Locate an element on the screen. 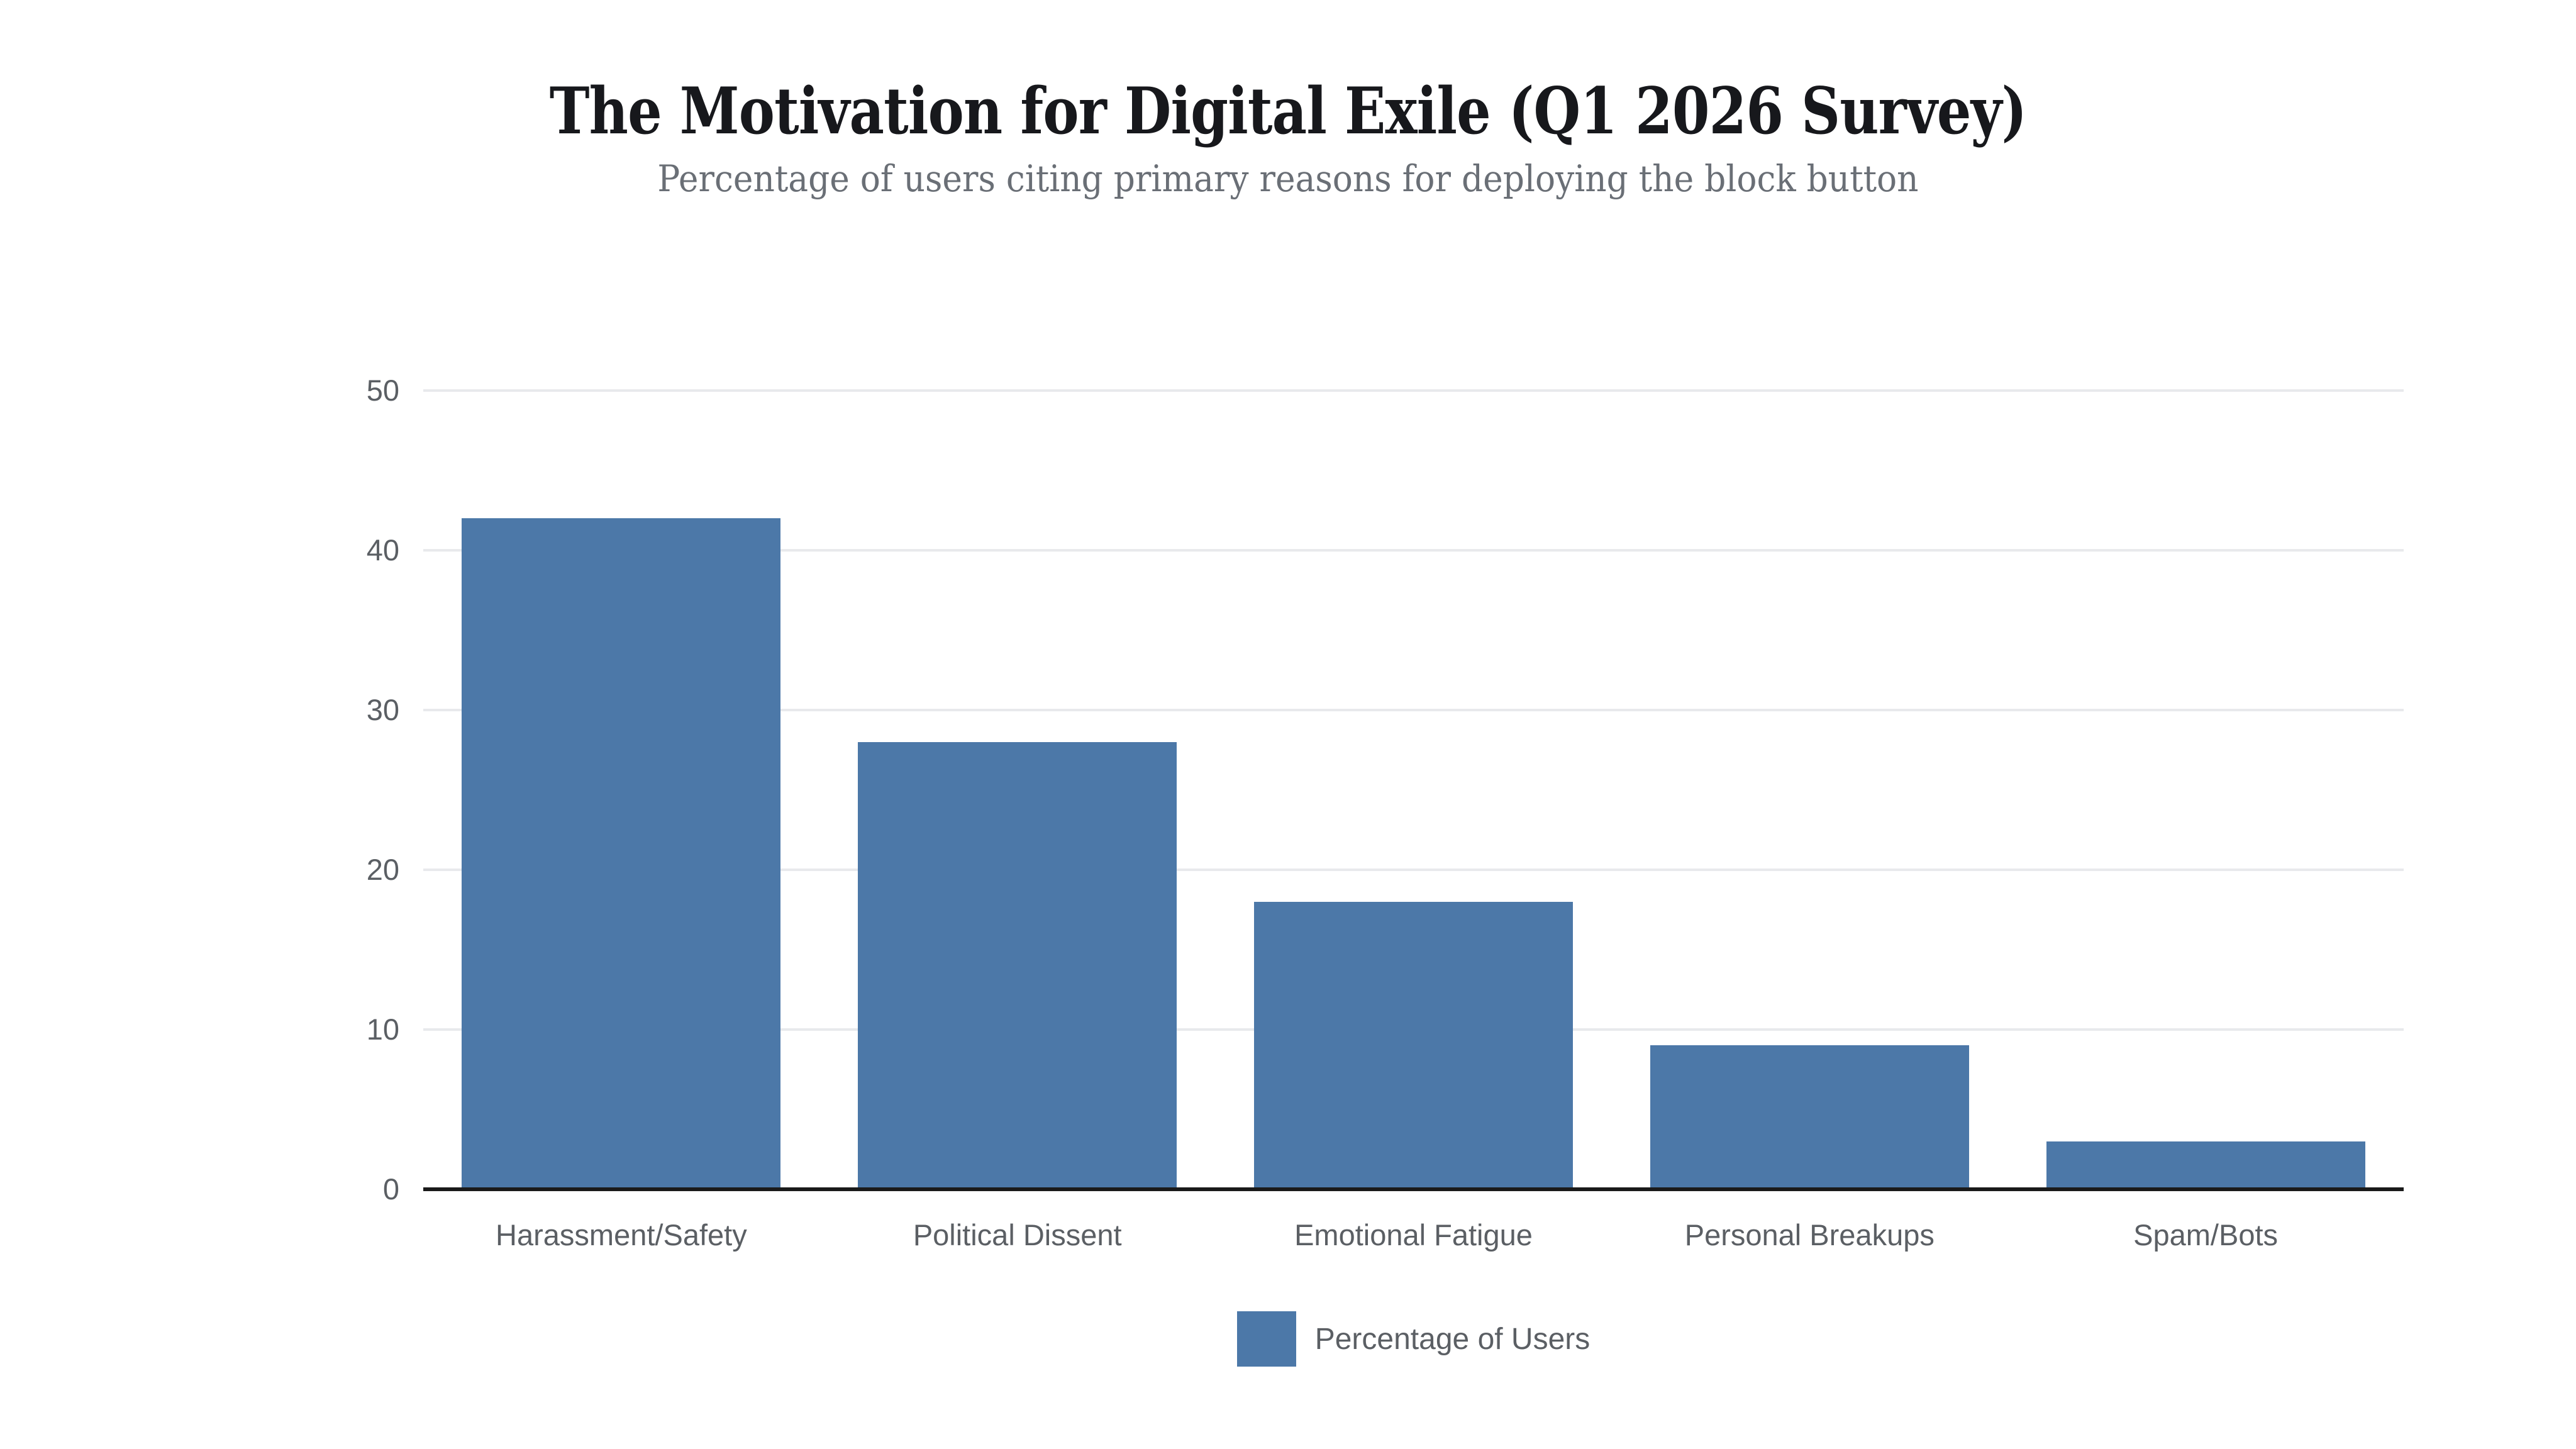 The width and height of the screenshot is (2576, 1449). y-tick-label-40: 40 is located at coordinates (382, 550).